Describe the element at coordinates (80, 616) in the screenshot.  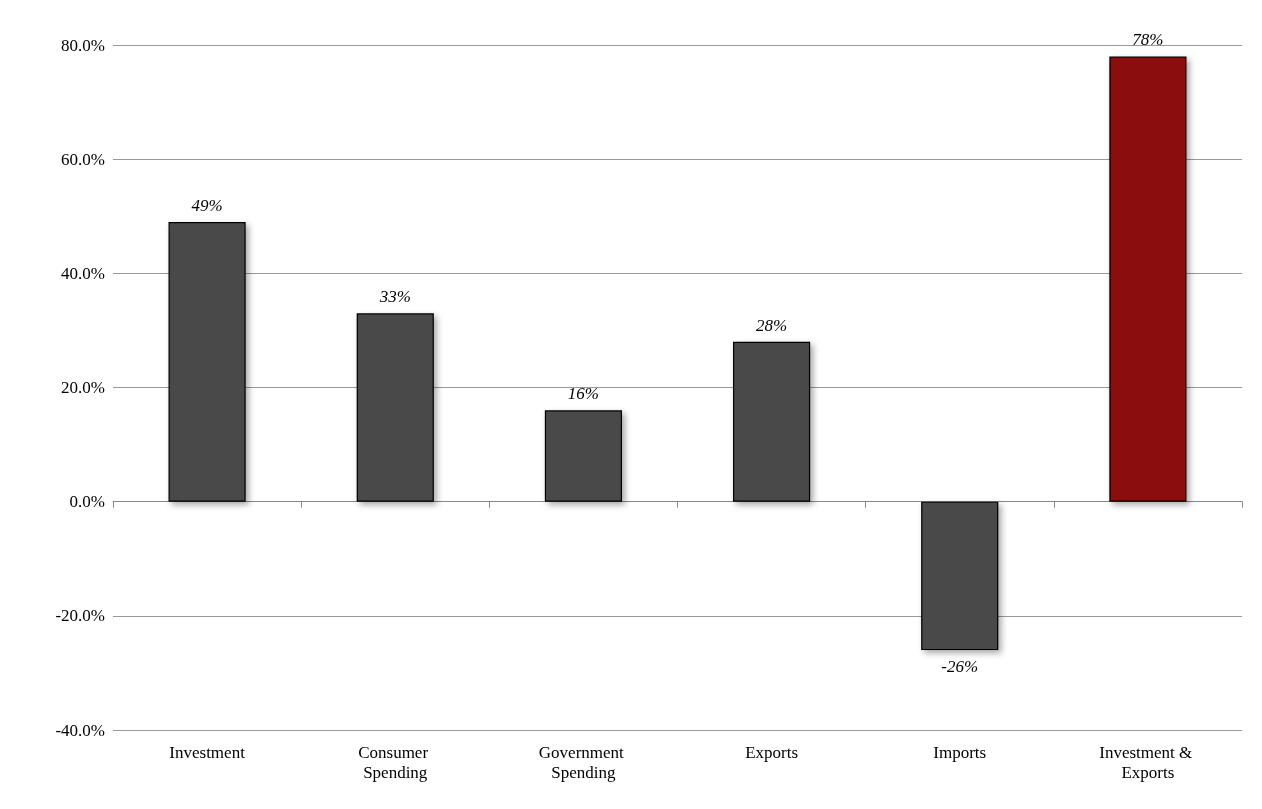
I see `y-tick-label: -20.0%` at that location.